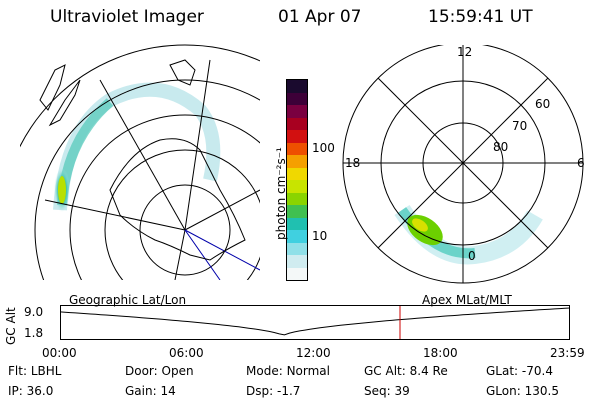 The height and width of the screenshot is (400, 600). Describe the element at coordinates (281, 193) in the screenshot. I see `colorbar-unit-label: photon cm⁻²s⁻¹` at that location.